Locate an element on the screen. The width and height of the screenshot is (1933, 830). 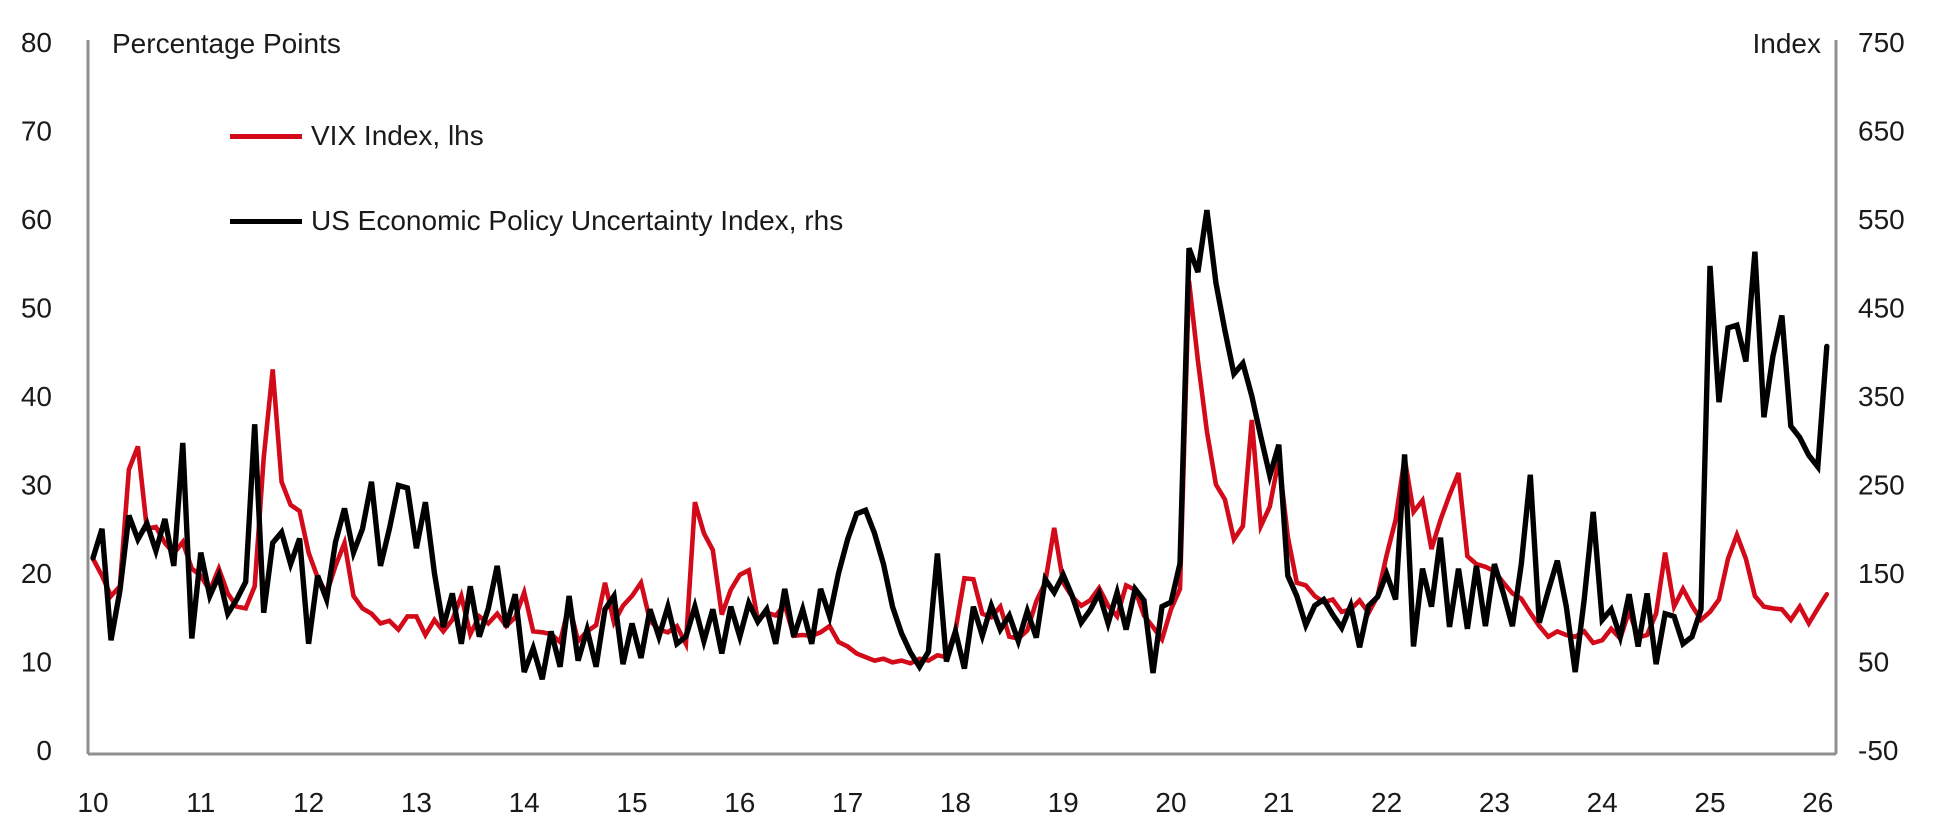
tick-label: 15 is located at coordinates (631, 802).